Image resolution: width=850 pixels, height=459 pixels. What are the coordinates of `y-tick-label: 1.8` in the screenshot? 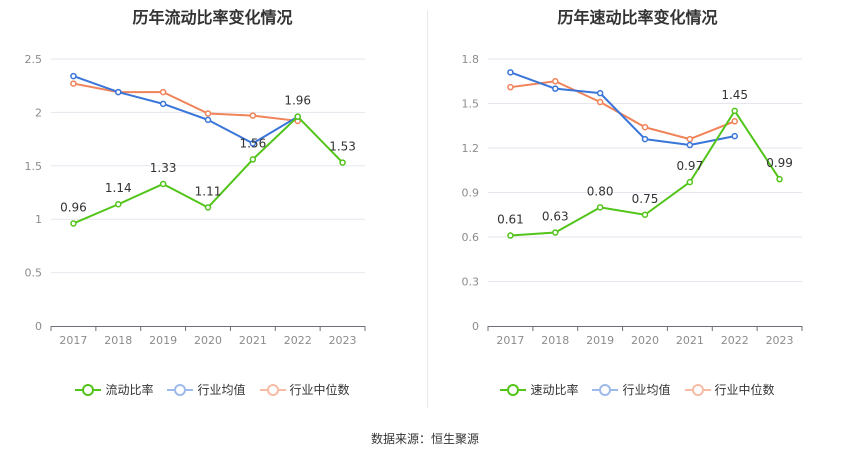 It's located at (471, 59).